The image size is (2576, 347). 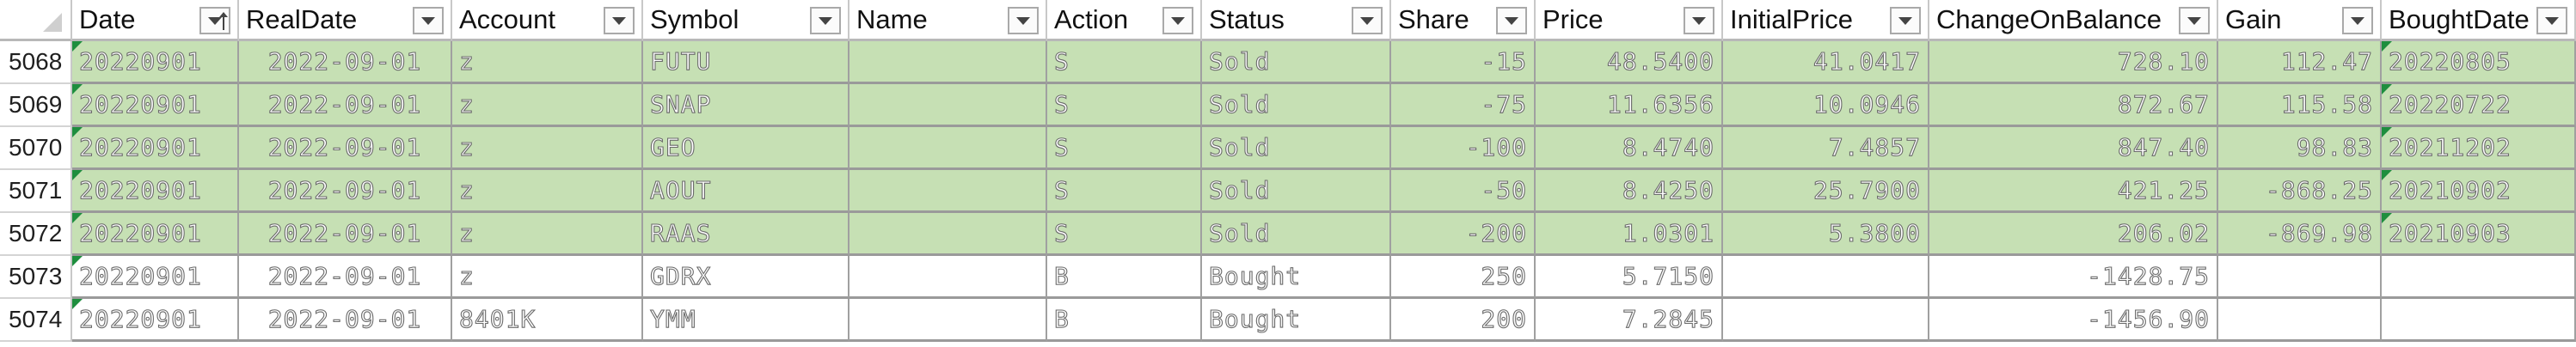 I want to click on cell-initialprice: 5.3800, so click(x=1826, y=234).